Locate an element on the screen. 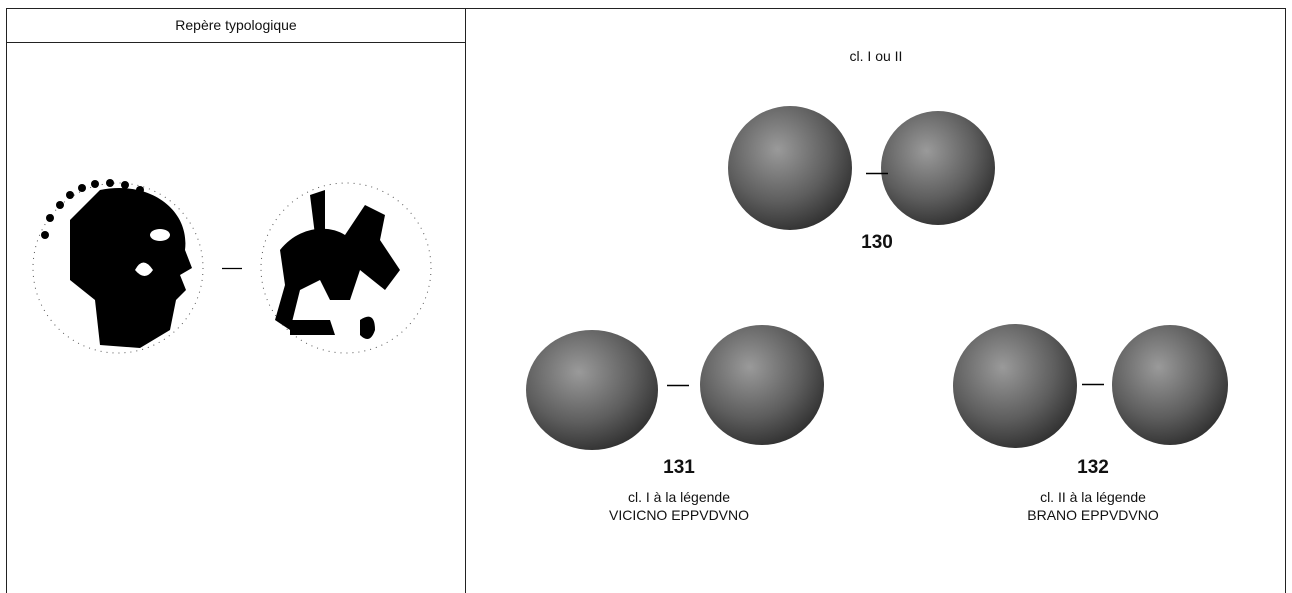 This screenshot has width=1292, height=593. column-title: Repère typologique is located at coordinates (236, 25).